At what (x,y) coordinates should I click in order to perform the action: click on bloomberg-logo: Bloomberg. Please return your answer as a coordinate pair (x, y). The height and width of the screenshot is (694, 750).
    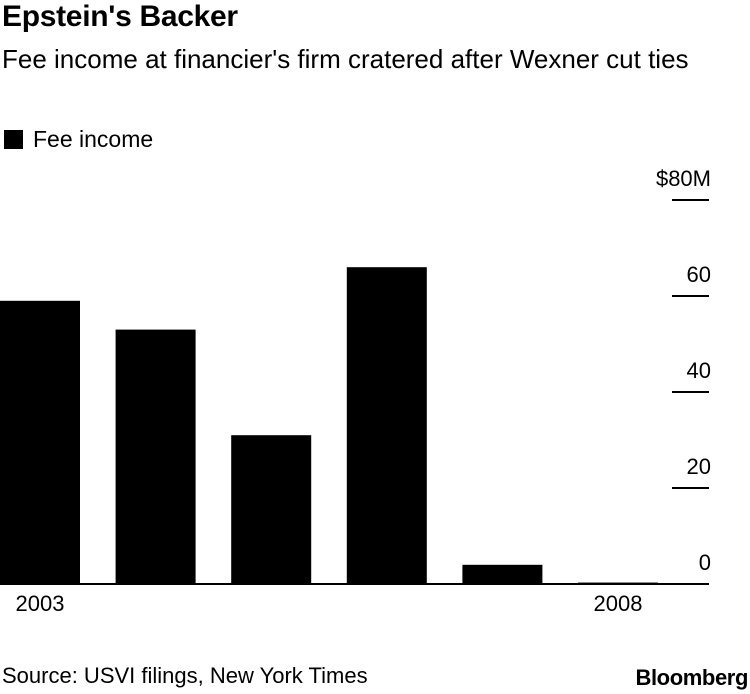
    Looking at the image, I should click on (691, 677).